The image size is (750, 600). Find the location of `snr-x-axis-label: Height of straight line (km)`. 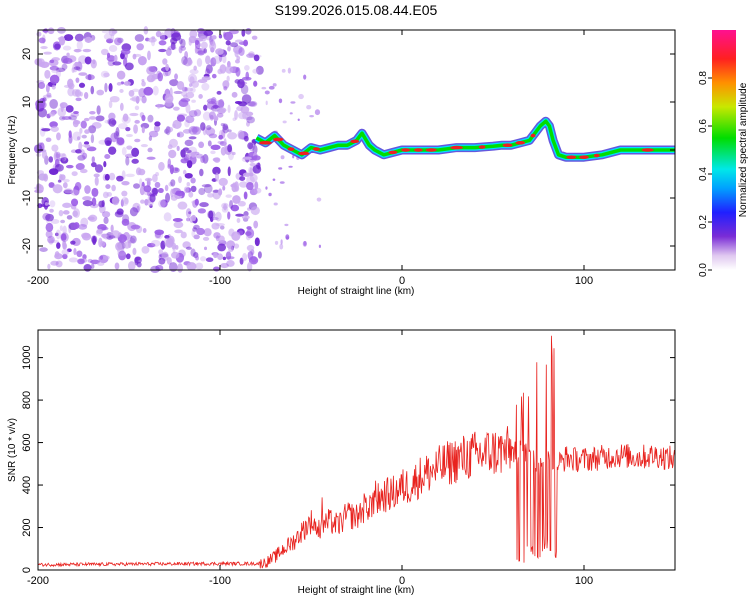

snr-x-axis-label: Height of straight line (km) is located at coordinates (356, 590).